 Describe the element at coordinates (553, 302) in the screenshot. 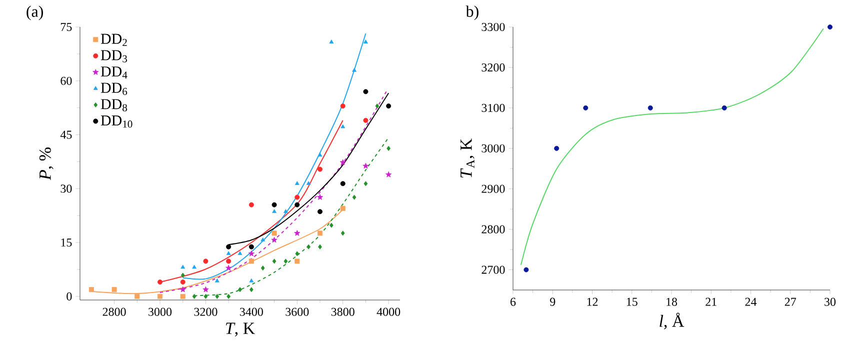

I see `x-tick-label: 9` at that location.